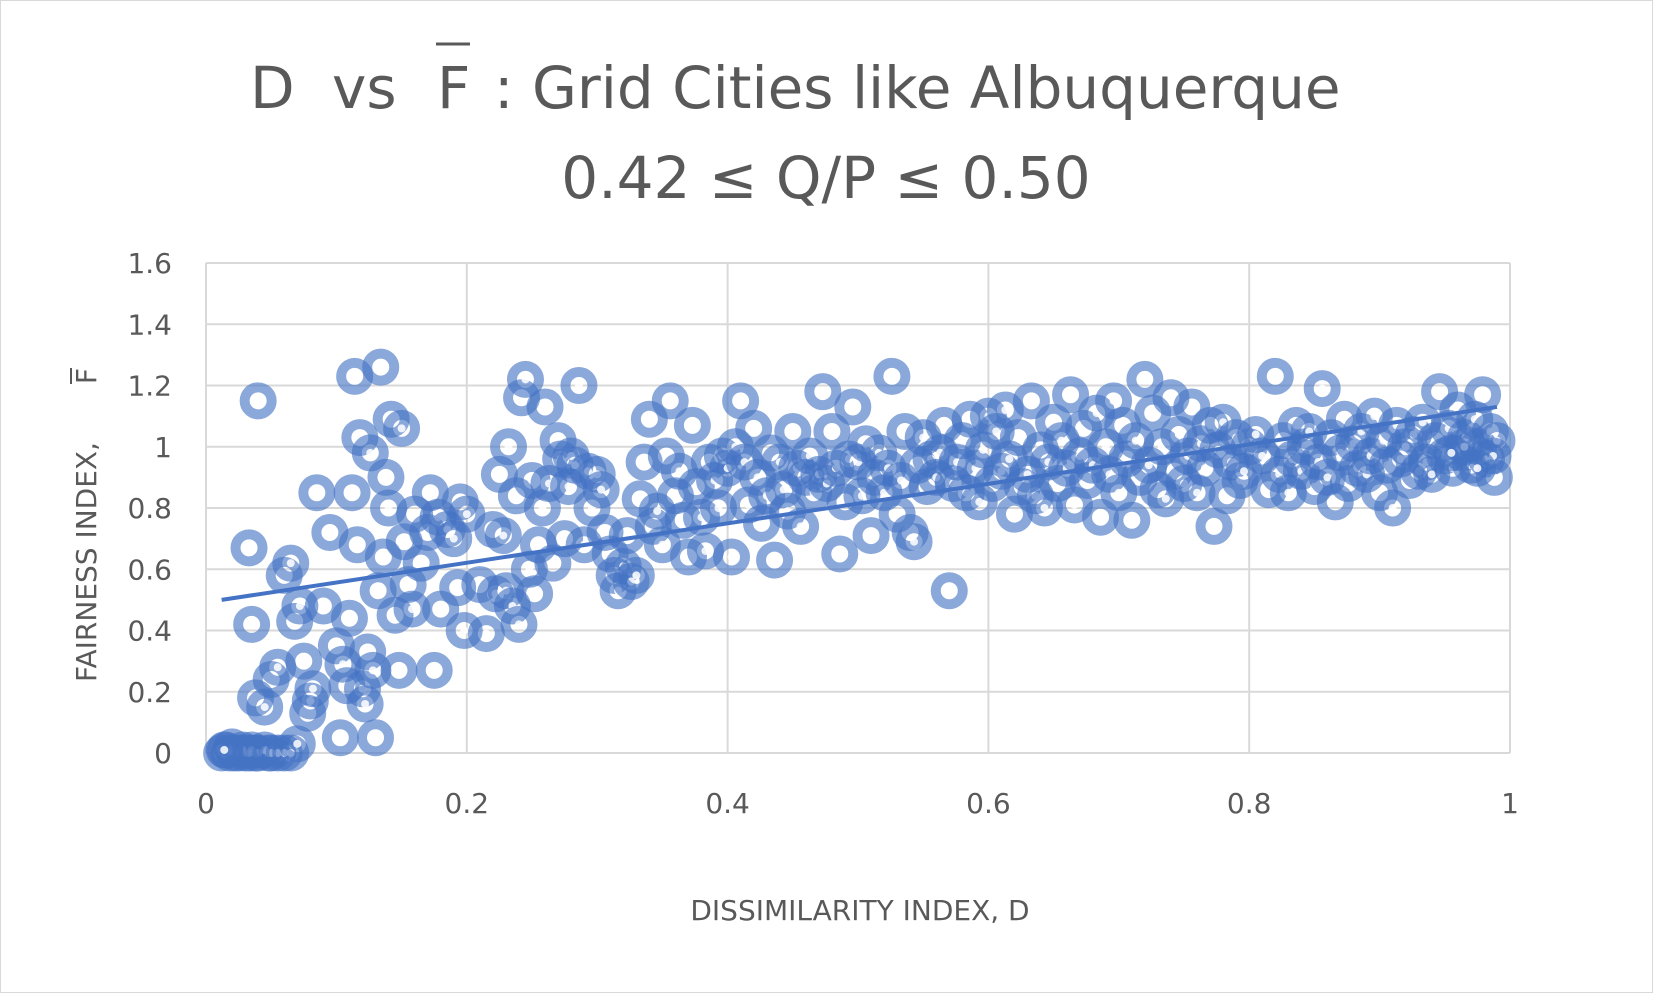 The image size is (1653, 993). What do you see at coordinates (149, 263) in the screenshot?
I see `y-tick-label: 1.6` at bounding box center [149, 263].